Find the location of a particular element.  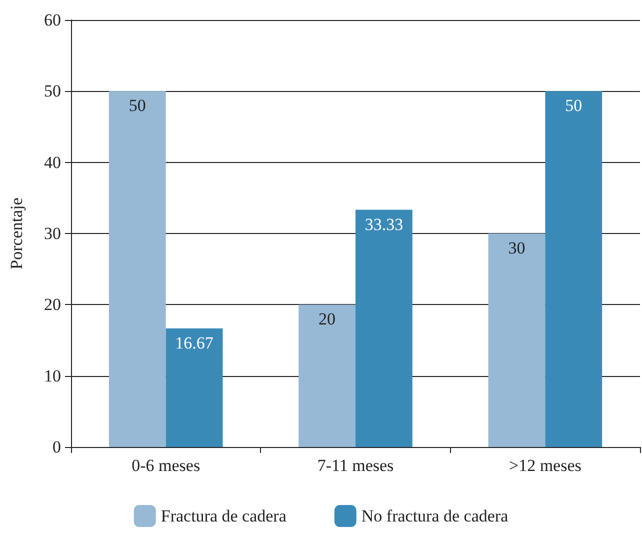

x-tick-label: >12 meses is located at coordinates (545, 465).